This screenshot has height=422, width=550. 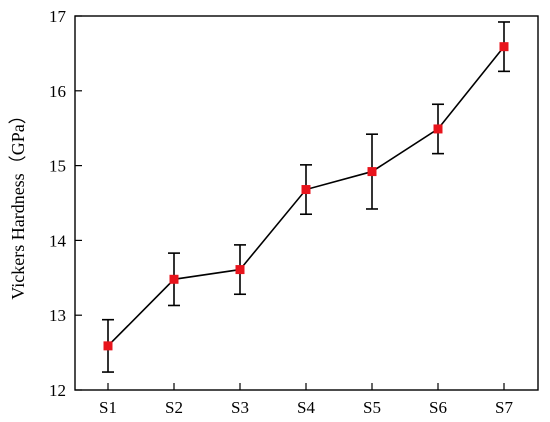 I want to click on y-axis-title: Vickers Hardness（GPa）, so click(x=18, y=202).